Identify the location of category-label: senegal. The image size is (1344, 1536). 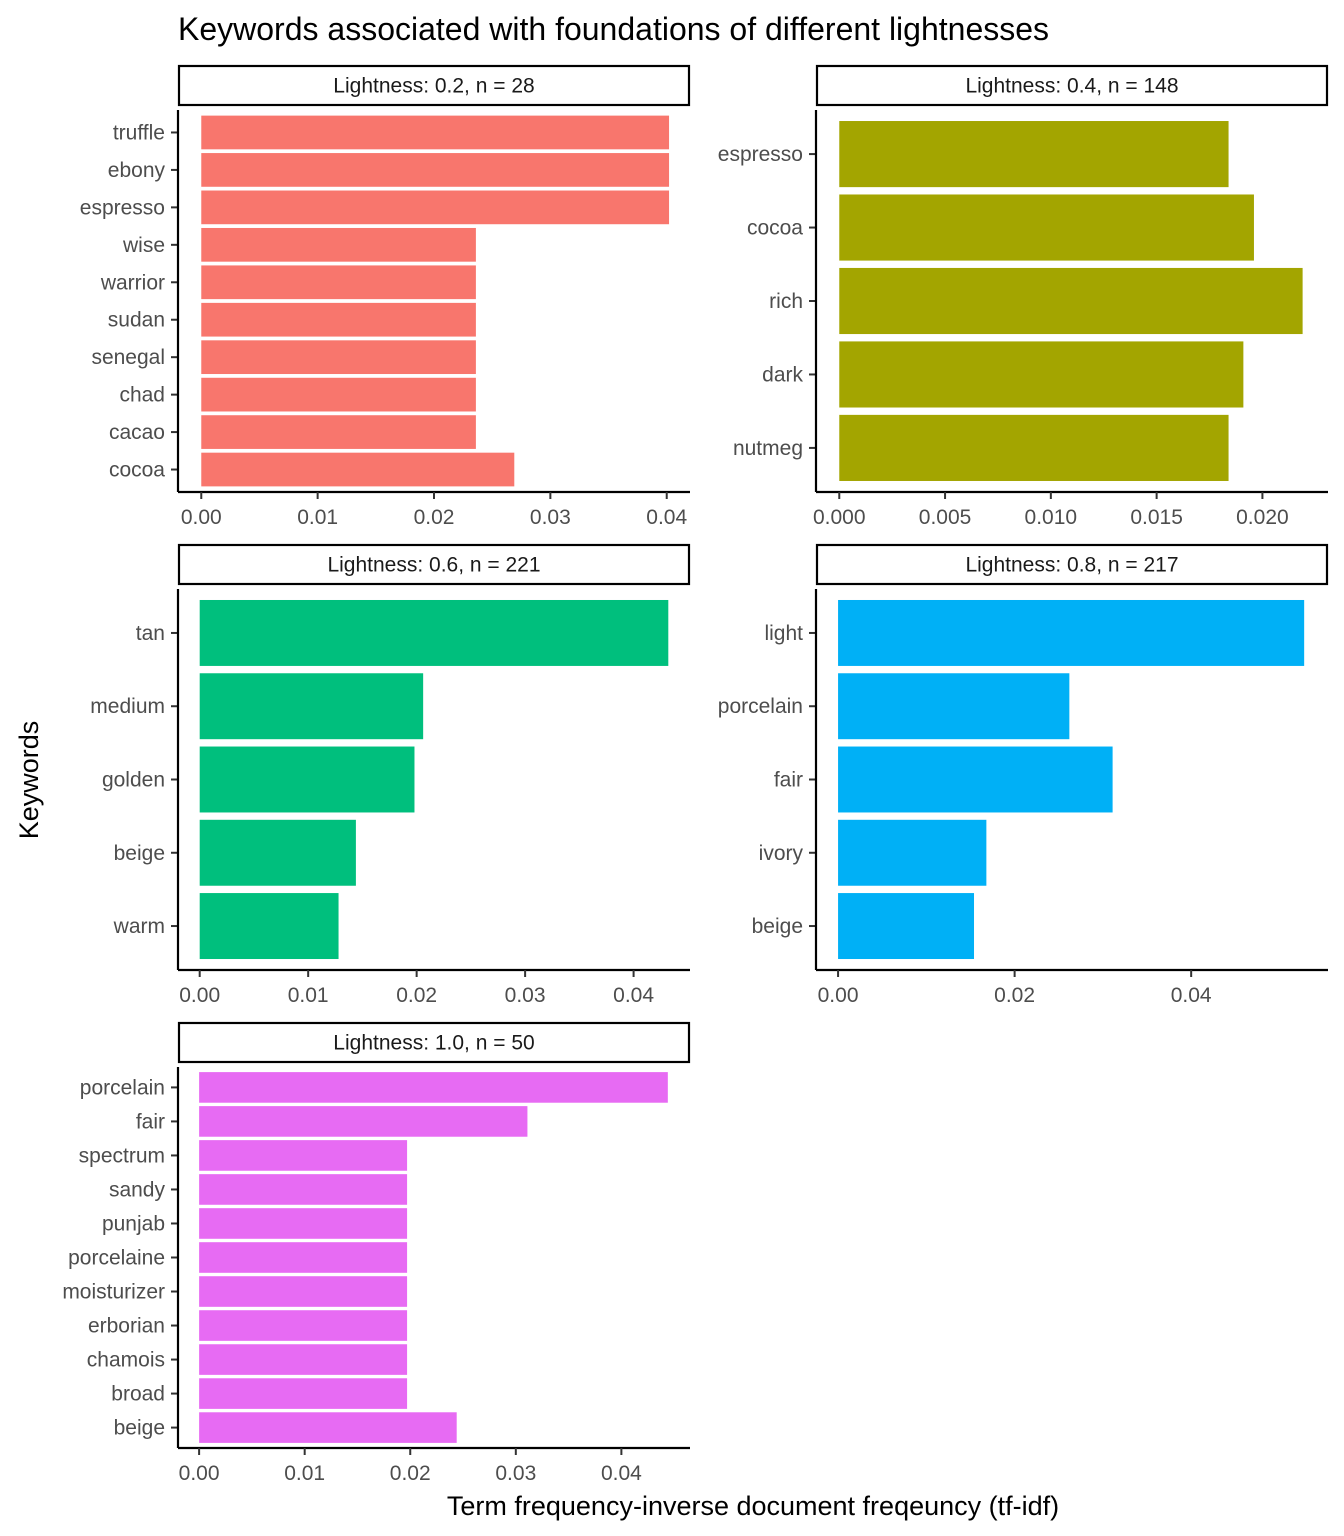
(128, 357).